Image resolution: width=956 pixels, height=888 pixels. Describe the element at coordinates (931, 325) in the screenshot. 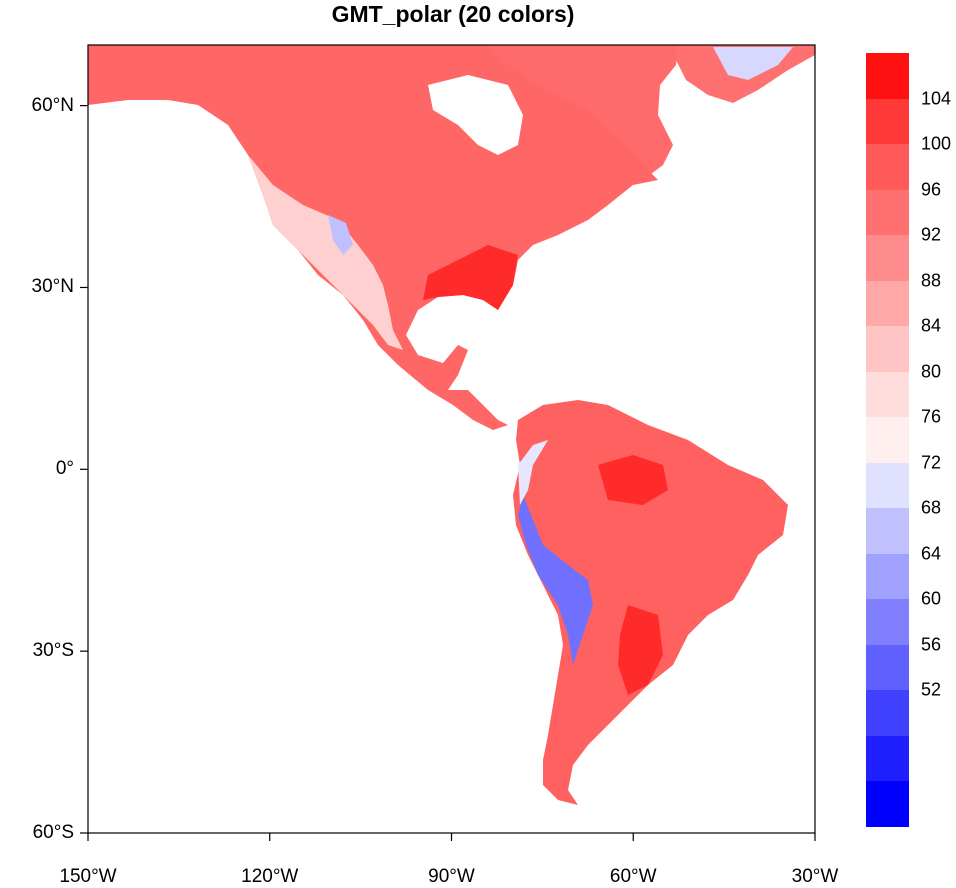

I see `colorbar-label: 84` at that location.